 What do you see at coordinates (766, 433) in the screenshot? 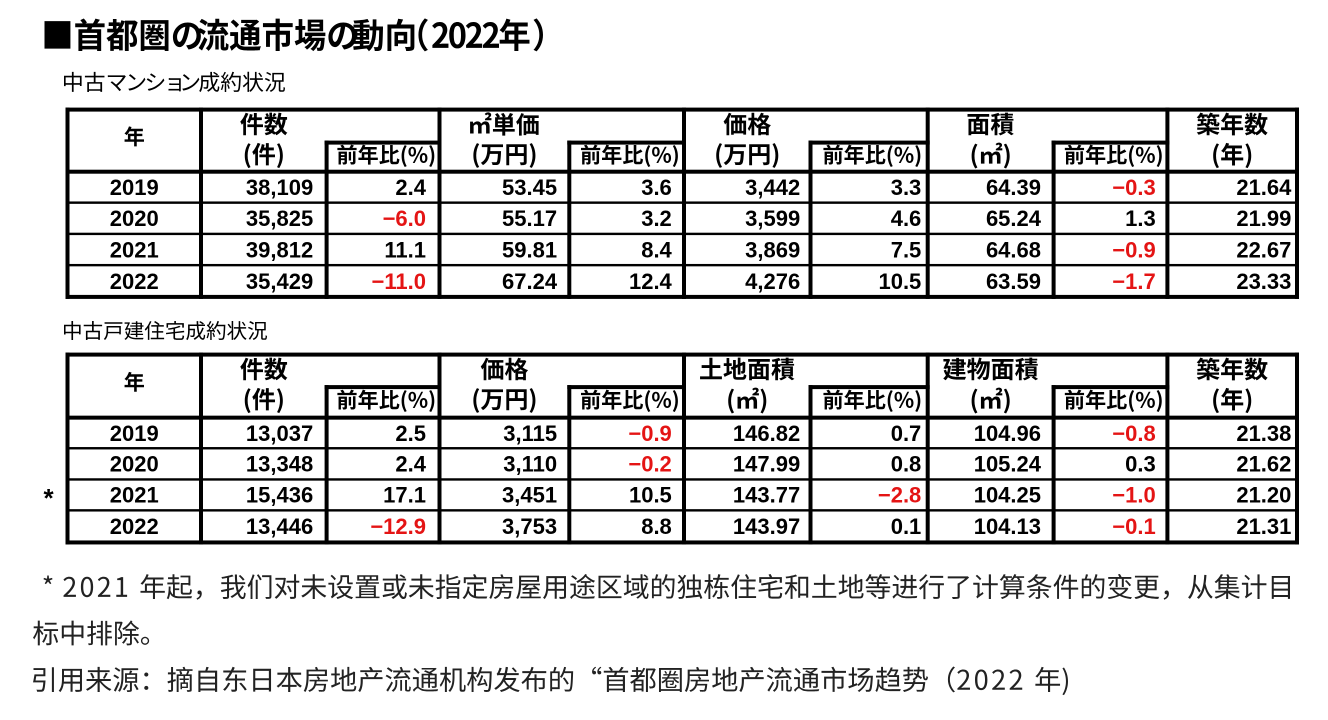
I see `svg-text: 146.82` at bounding box center [766, 433].